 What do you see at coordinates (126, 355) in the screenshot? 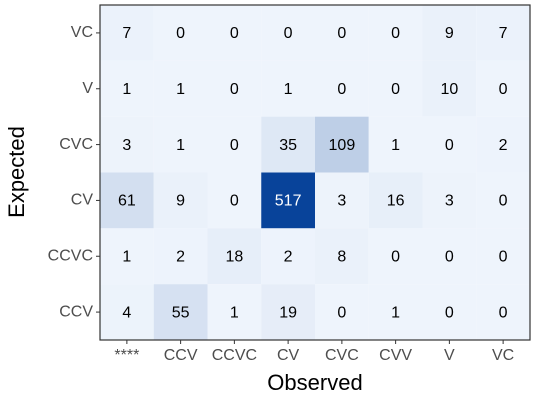
I see `x-tick-label: ****` at bounding box center [126, 355].